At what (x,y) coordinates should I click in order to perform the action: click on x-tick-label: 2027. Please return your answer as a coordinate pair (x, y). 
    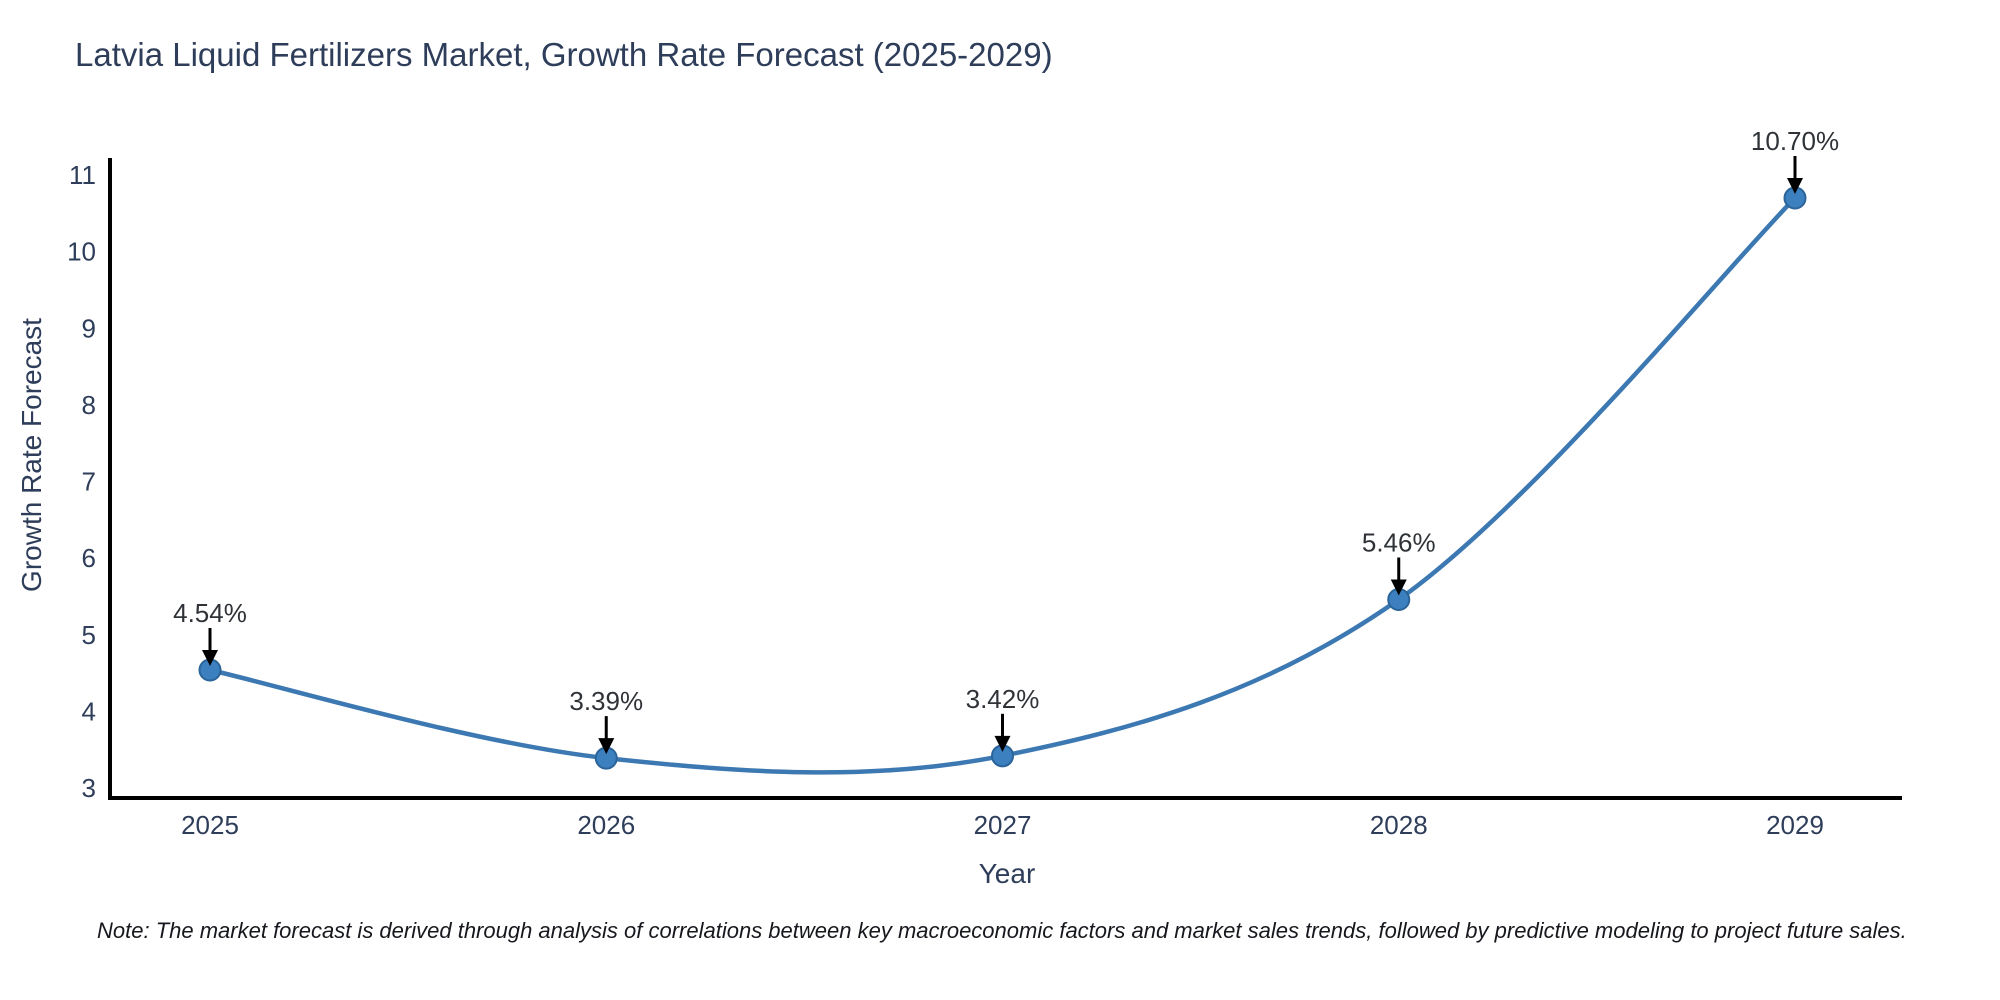
    Looking at the image, I should click on (1003, 825).